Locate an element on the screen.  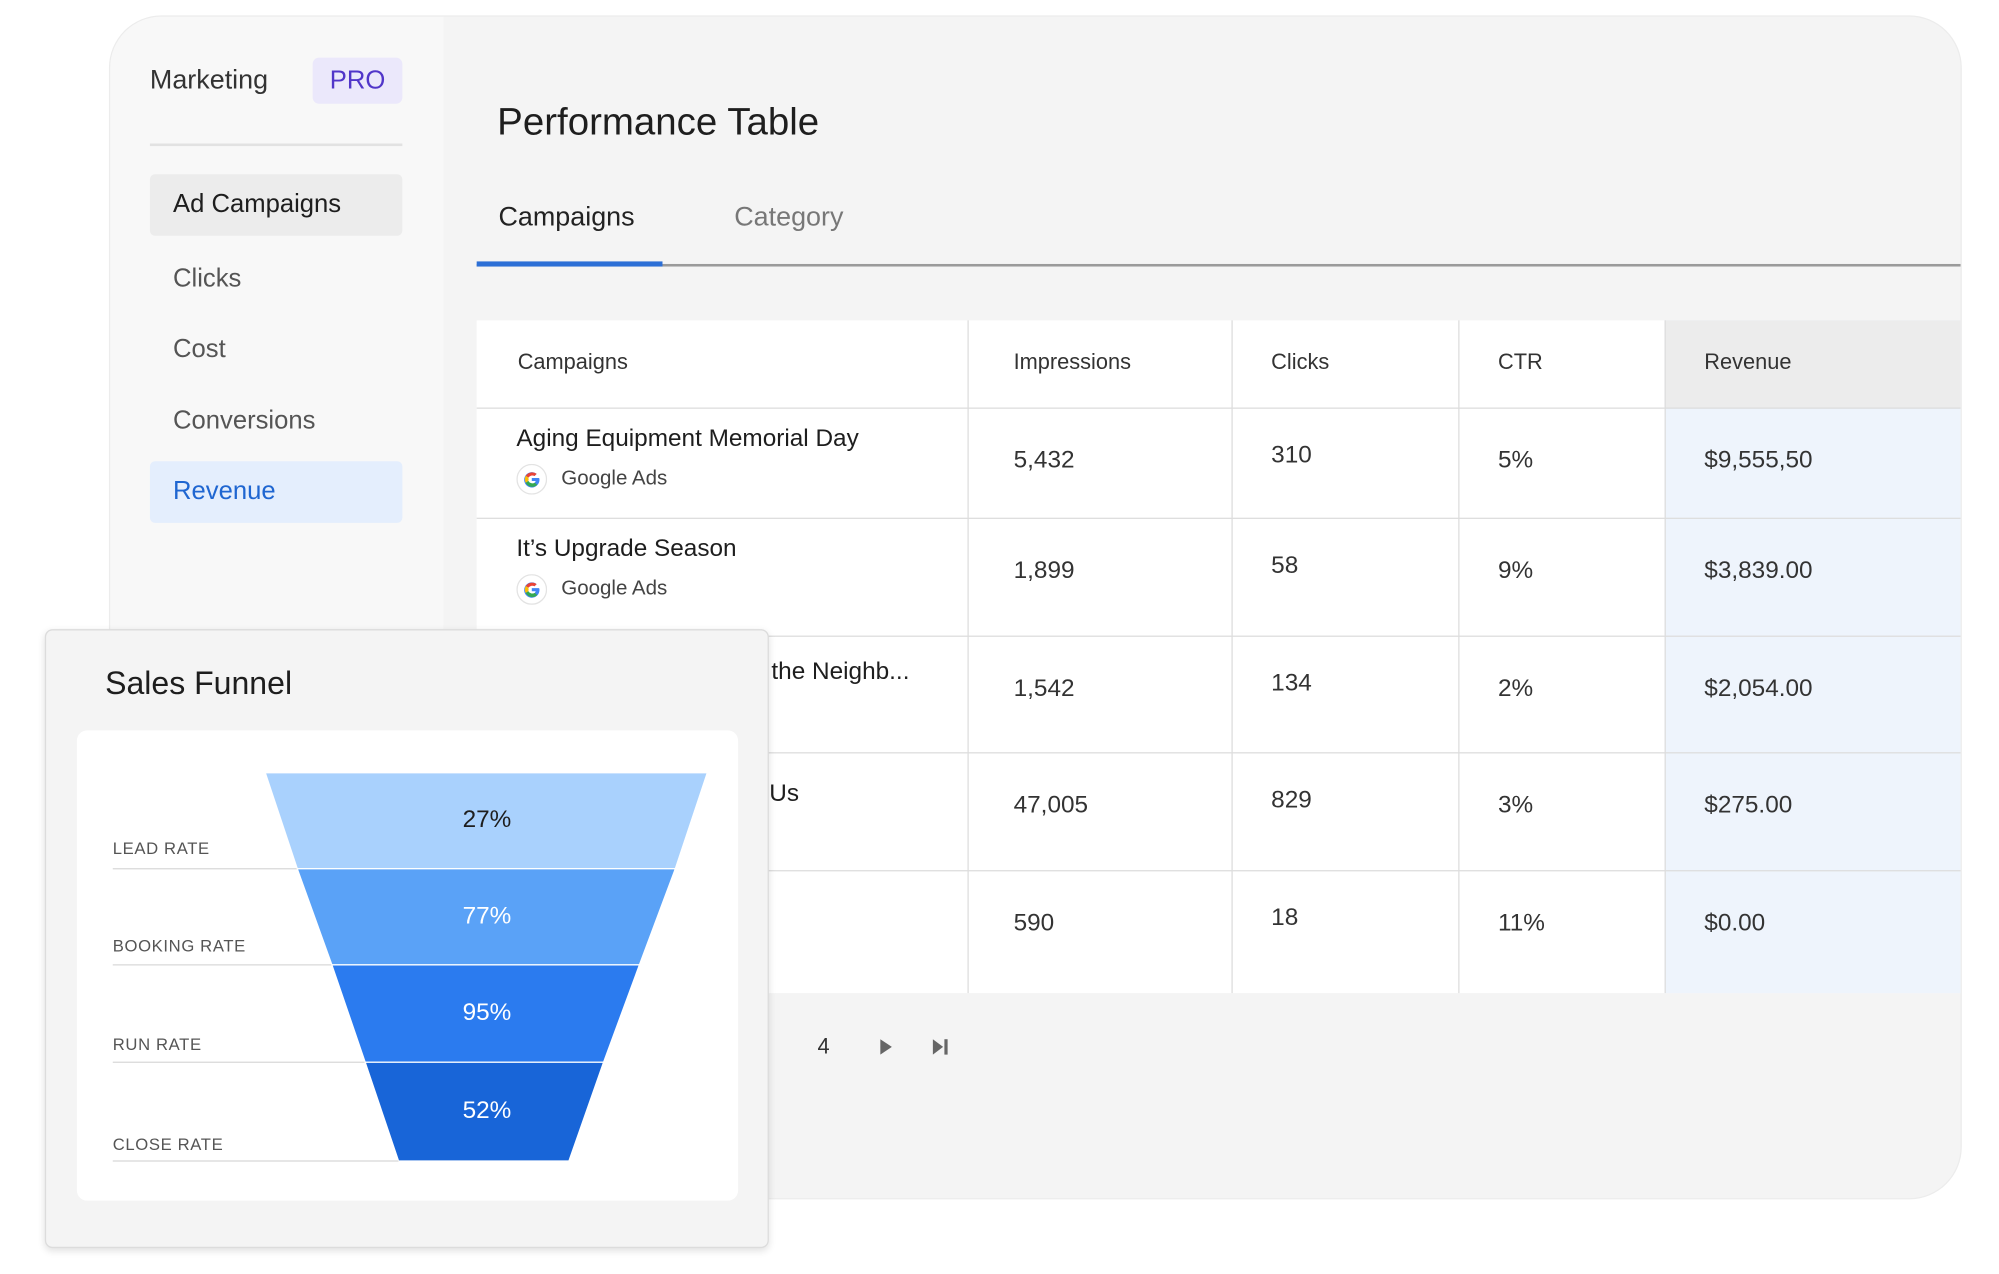
cell-impressions: 1,899 is located at coordinates (1044, 571).